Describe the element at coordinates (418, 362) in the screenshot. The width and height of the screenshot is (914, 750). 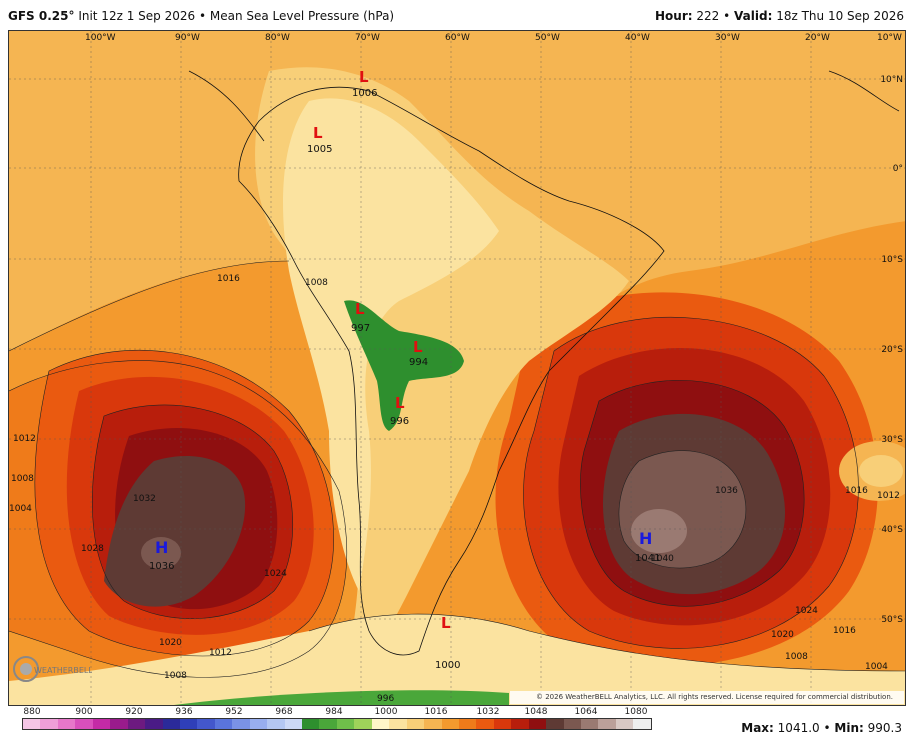
I see `low-value: 994` at that location.